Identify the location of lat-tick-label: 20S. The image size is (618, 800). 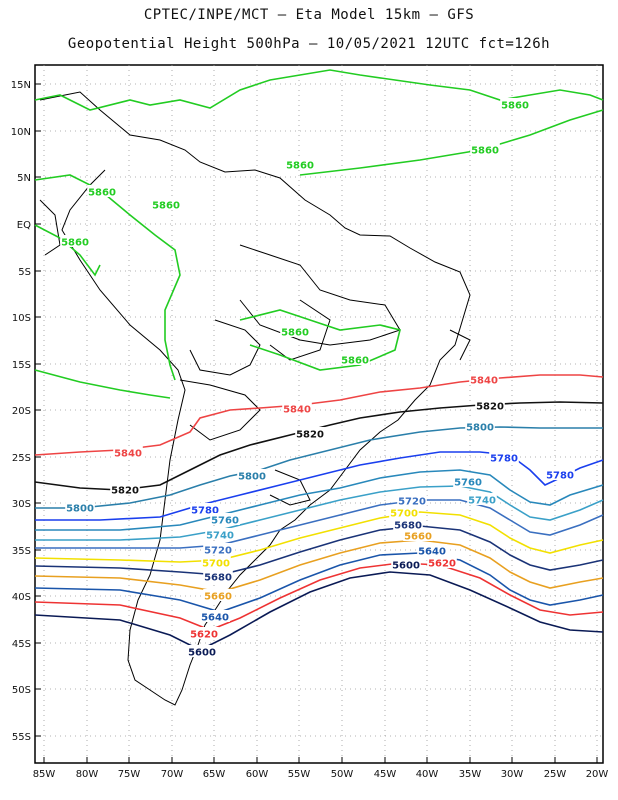
(21, 411).